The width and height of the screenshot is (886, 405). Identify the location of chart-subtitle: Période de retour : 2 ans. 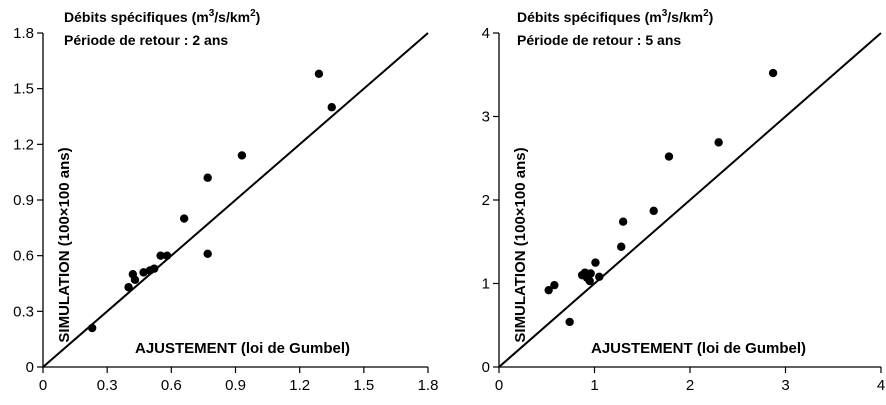
(146, 40).